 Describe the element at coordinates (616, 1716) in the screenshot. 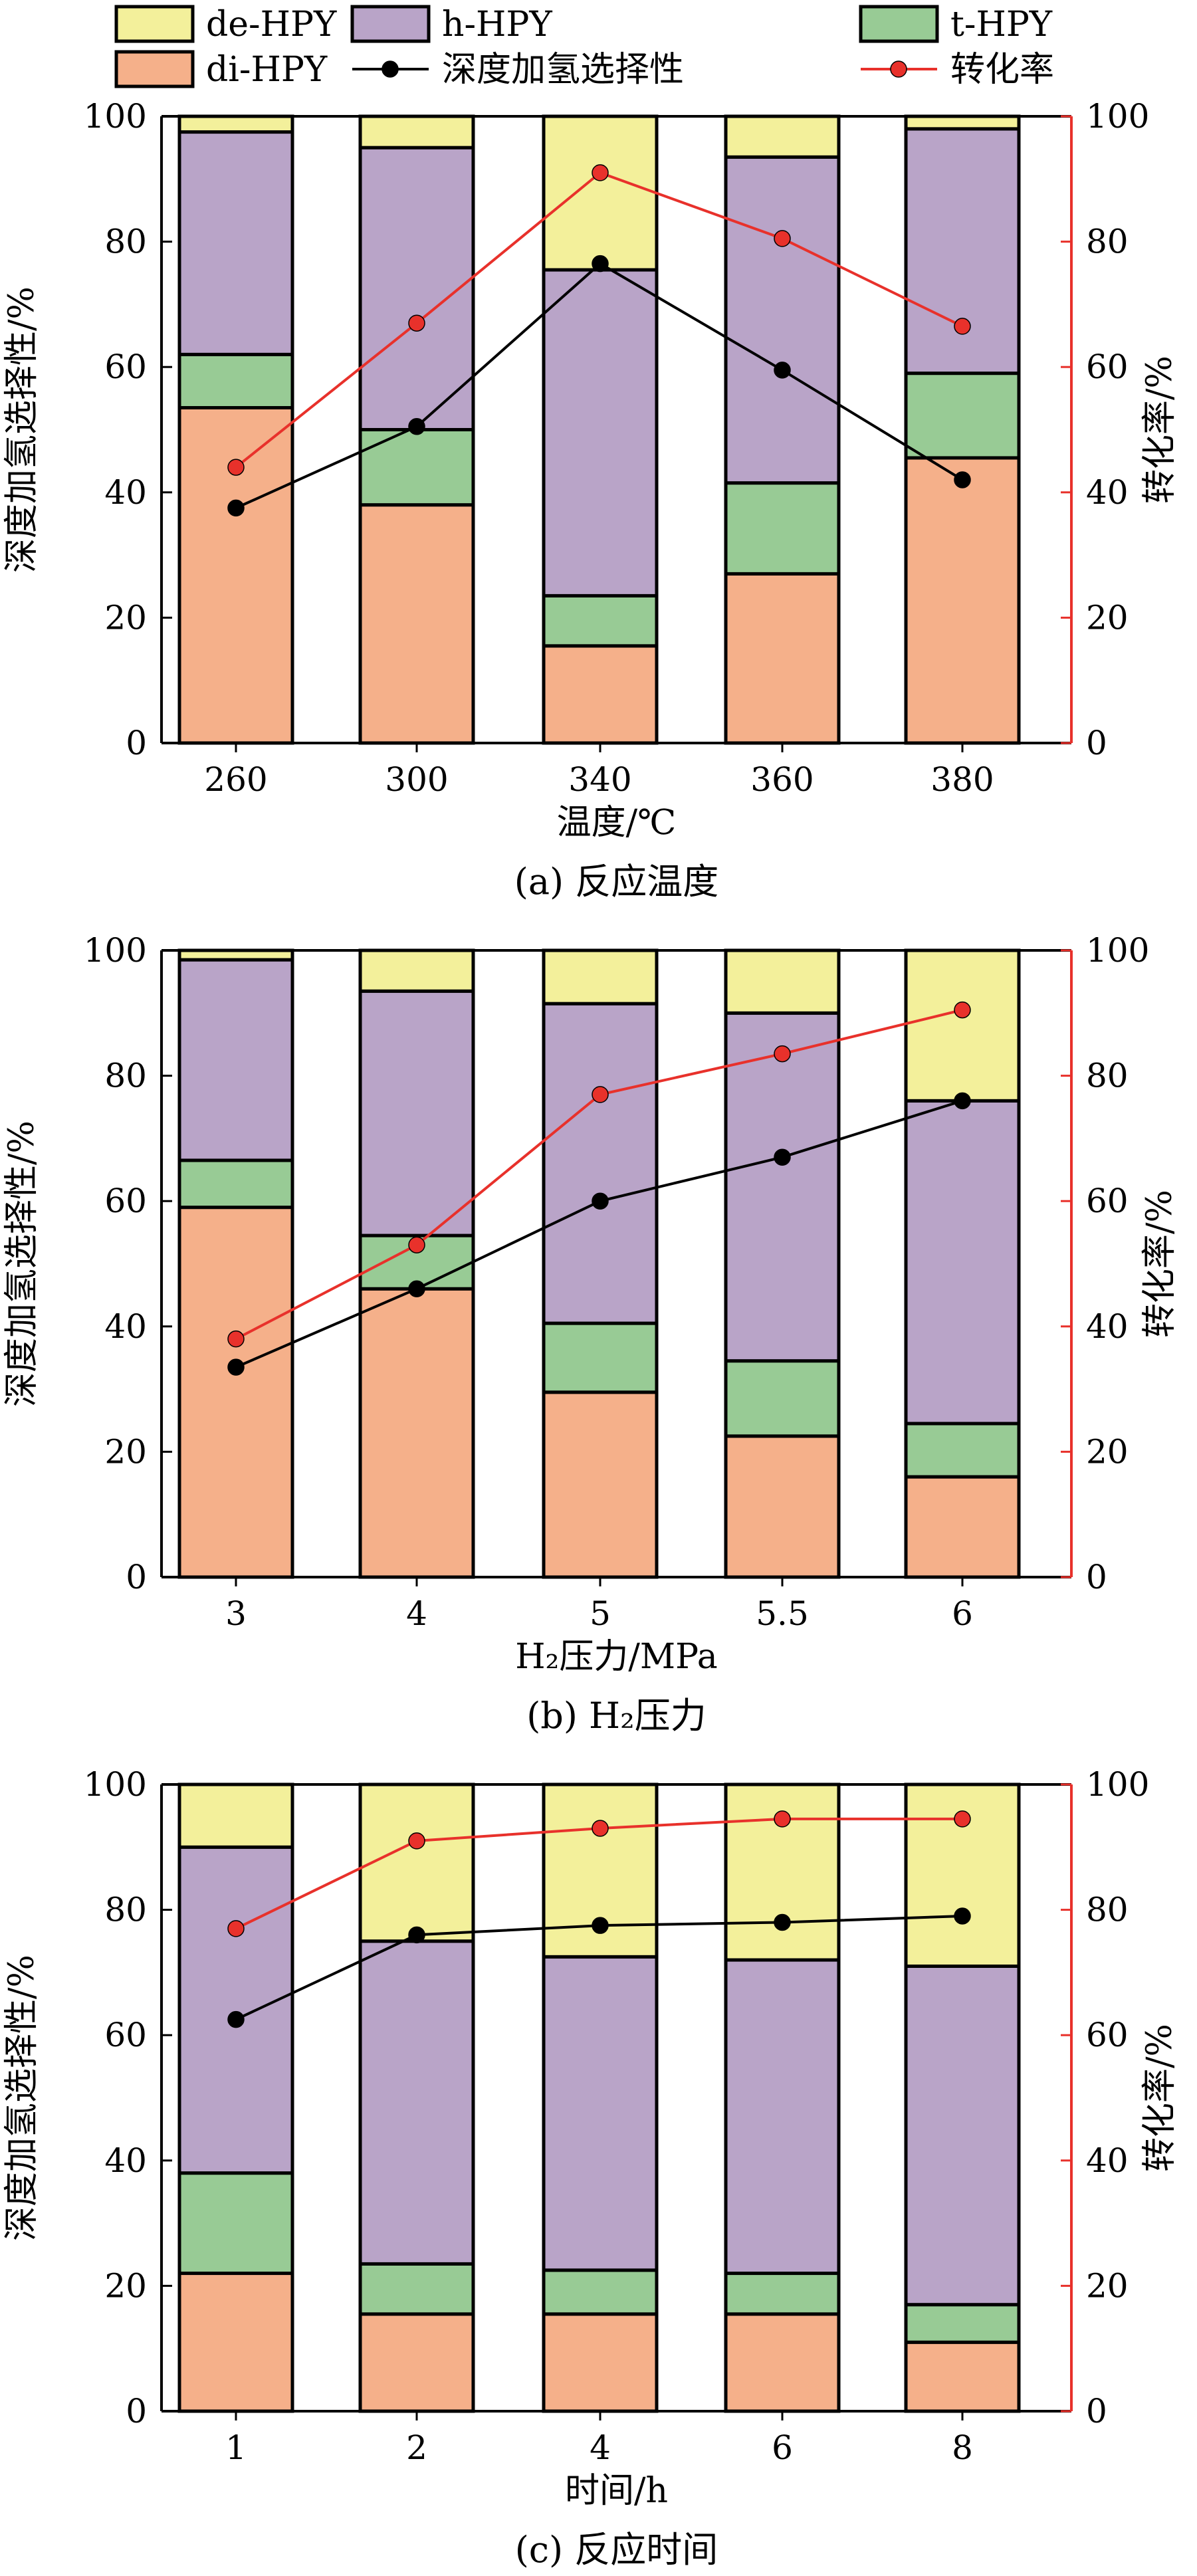

I see `panel-caption: (b) H₂压力` at that location.